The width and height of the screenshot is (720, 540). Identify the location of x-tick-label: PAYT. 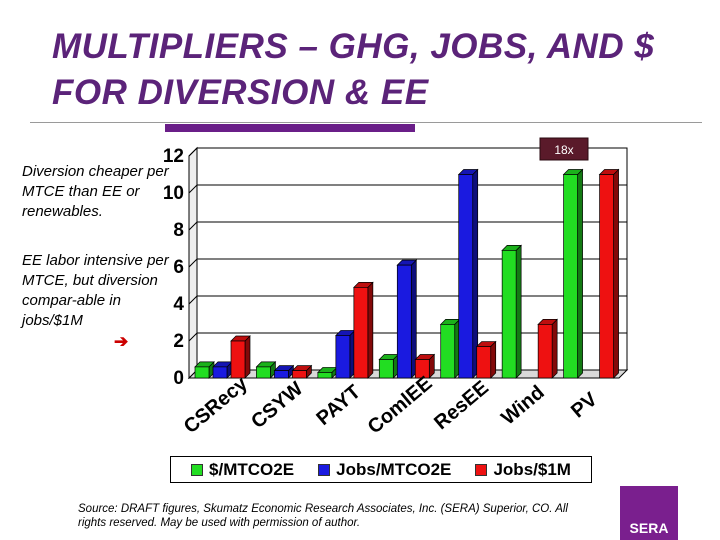
(338, 405).